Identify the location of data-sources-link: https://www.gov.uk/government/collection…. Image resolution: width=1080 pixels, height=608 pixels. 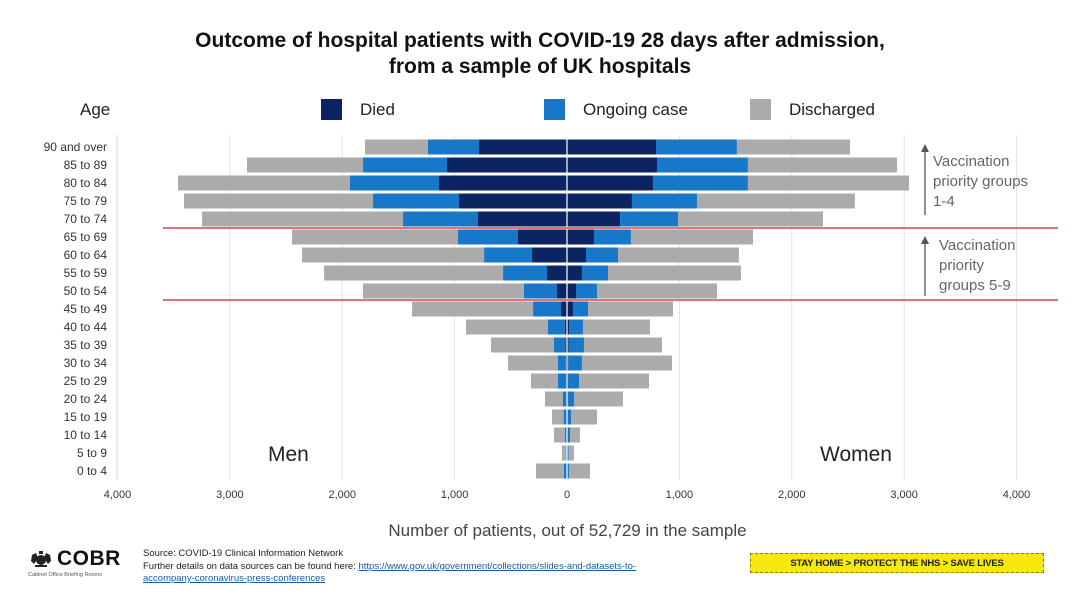
(497, 566).